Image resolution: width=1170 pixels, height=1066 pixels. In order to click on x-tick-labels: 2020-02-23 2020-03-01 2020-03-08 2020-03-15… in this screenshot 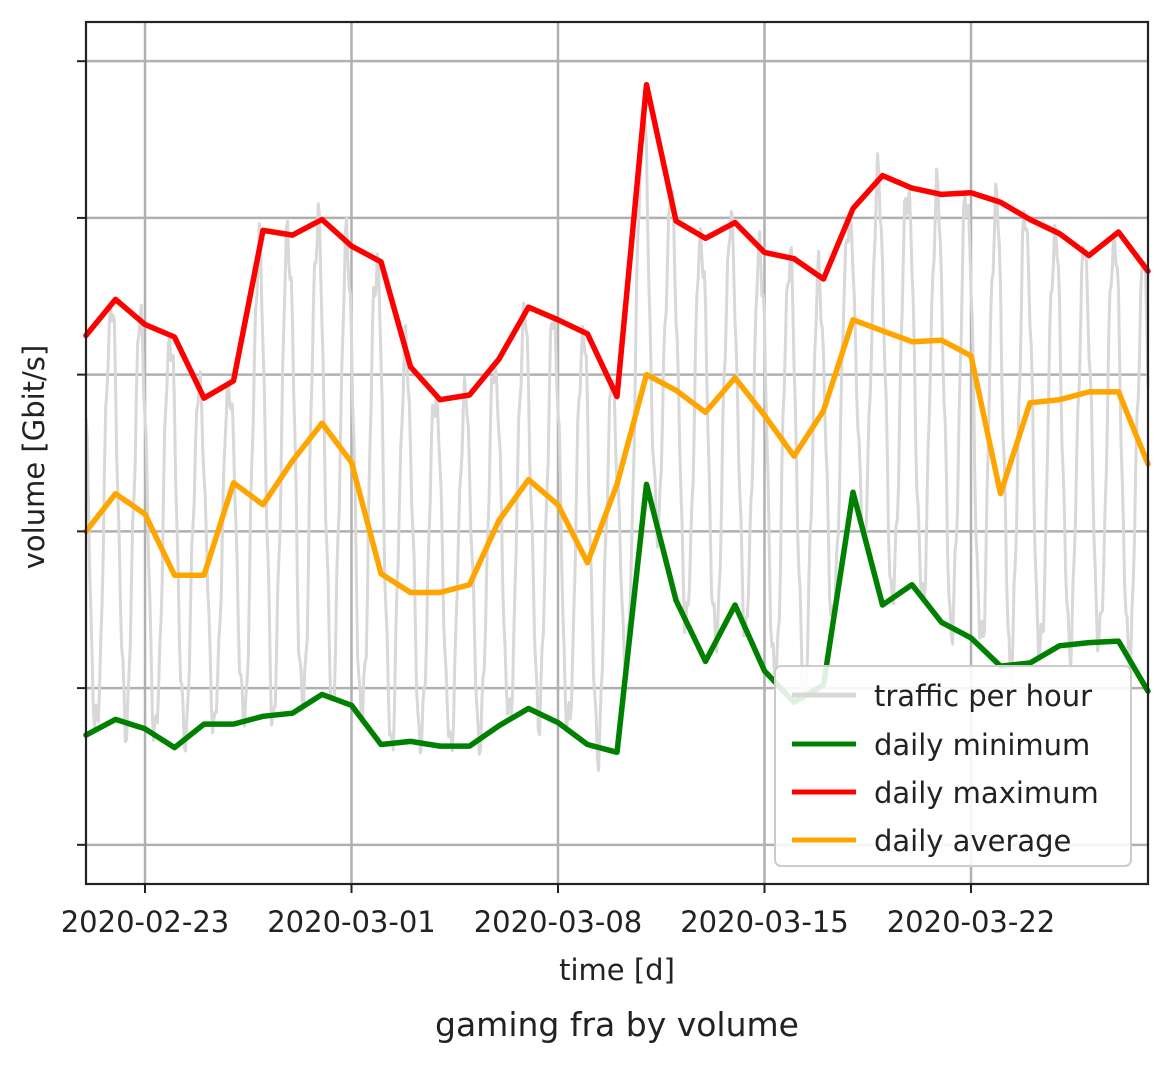, I will do `click(558, 922)`.